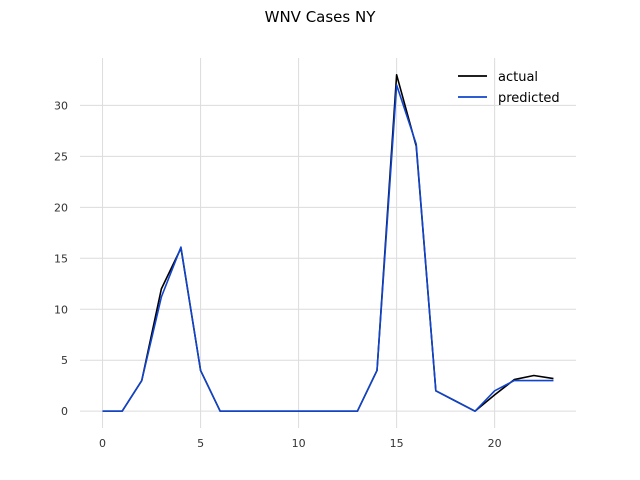 This screenshot has height=480, width=640. I want to click on x-tick-label: 15, so click(397, 443).